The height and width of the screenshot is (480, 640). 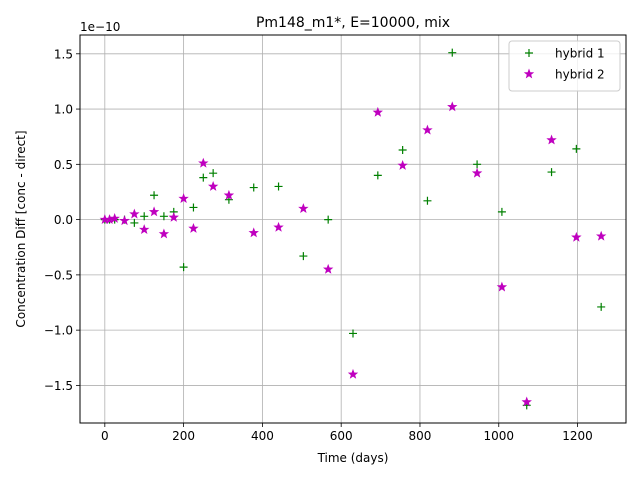 I want to click on y-tick-label: −1.5, so click(x=58, y=386).